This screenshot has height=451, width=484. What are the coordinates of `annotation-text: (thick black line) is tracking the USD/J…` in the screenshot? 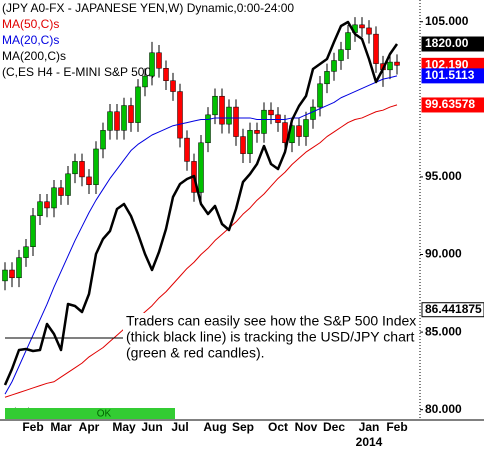 It's located at (270, 337).